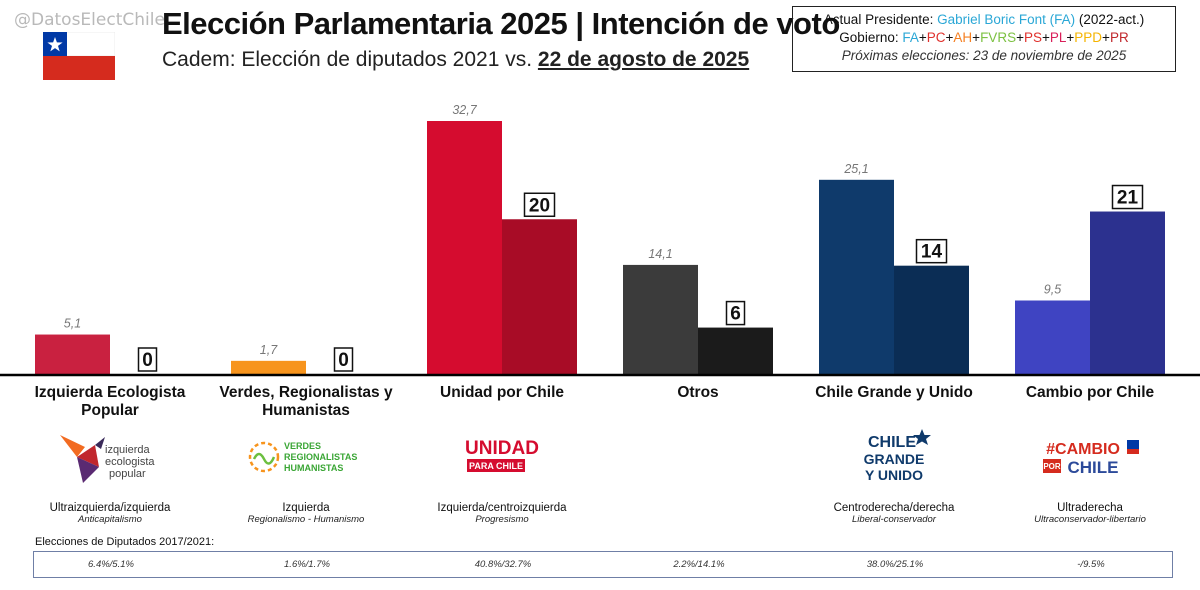 This screenshot has width=1200, height=590. What do you see at coordinates (464, 247) in the screenshot?
I see `bar-2021-unidad-por-chile` at bounding box center [464, 247].